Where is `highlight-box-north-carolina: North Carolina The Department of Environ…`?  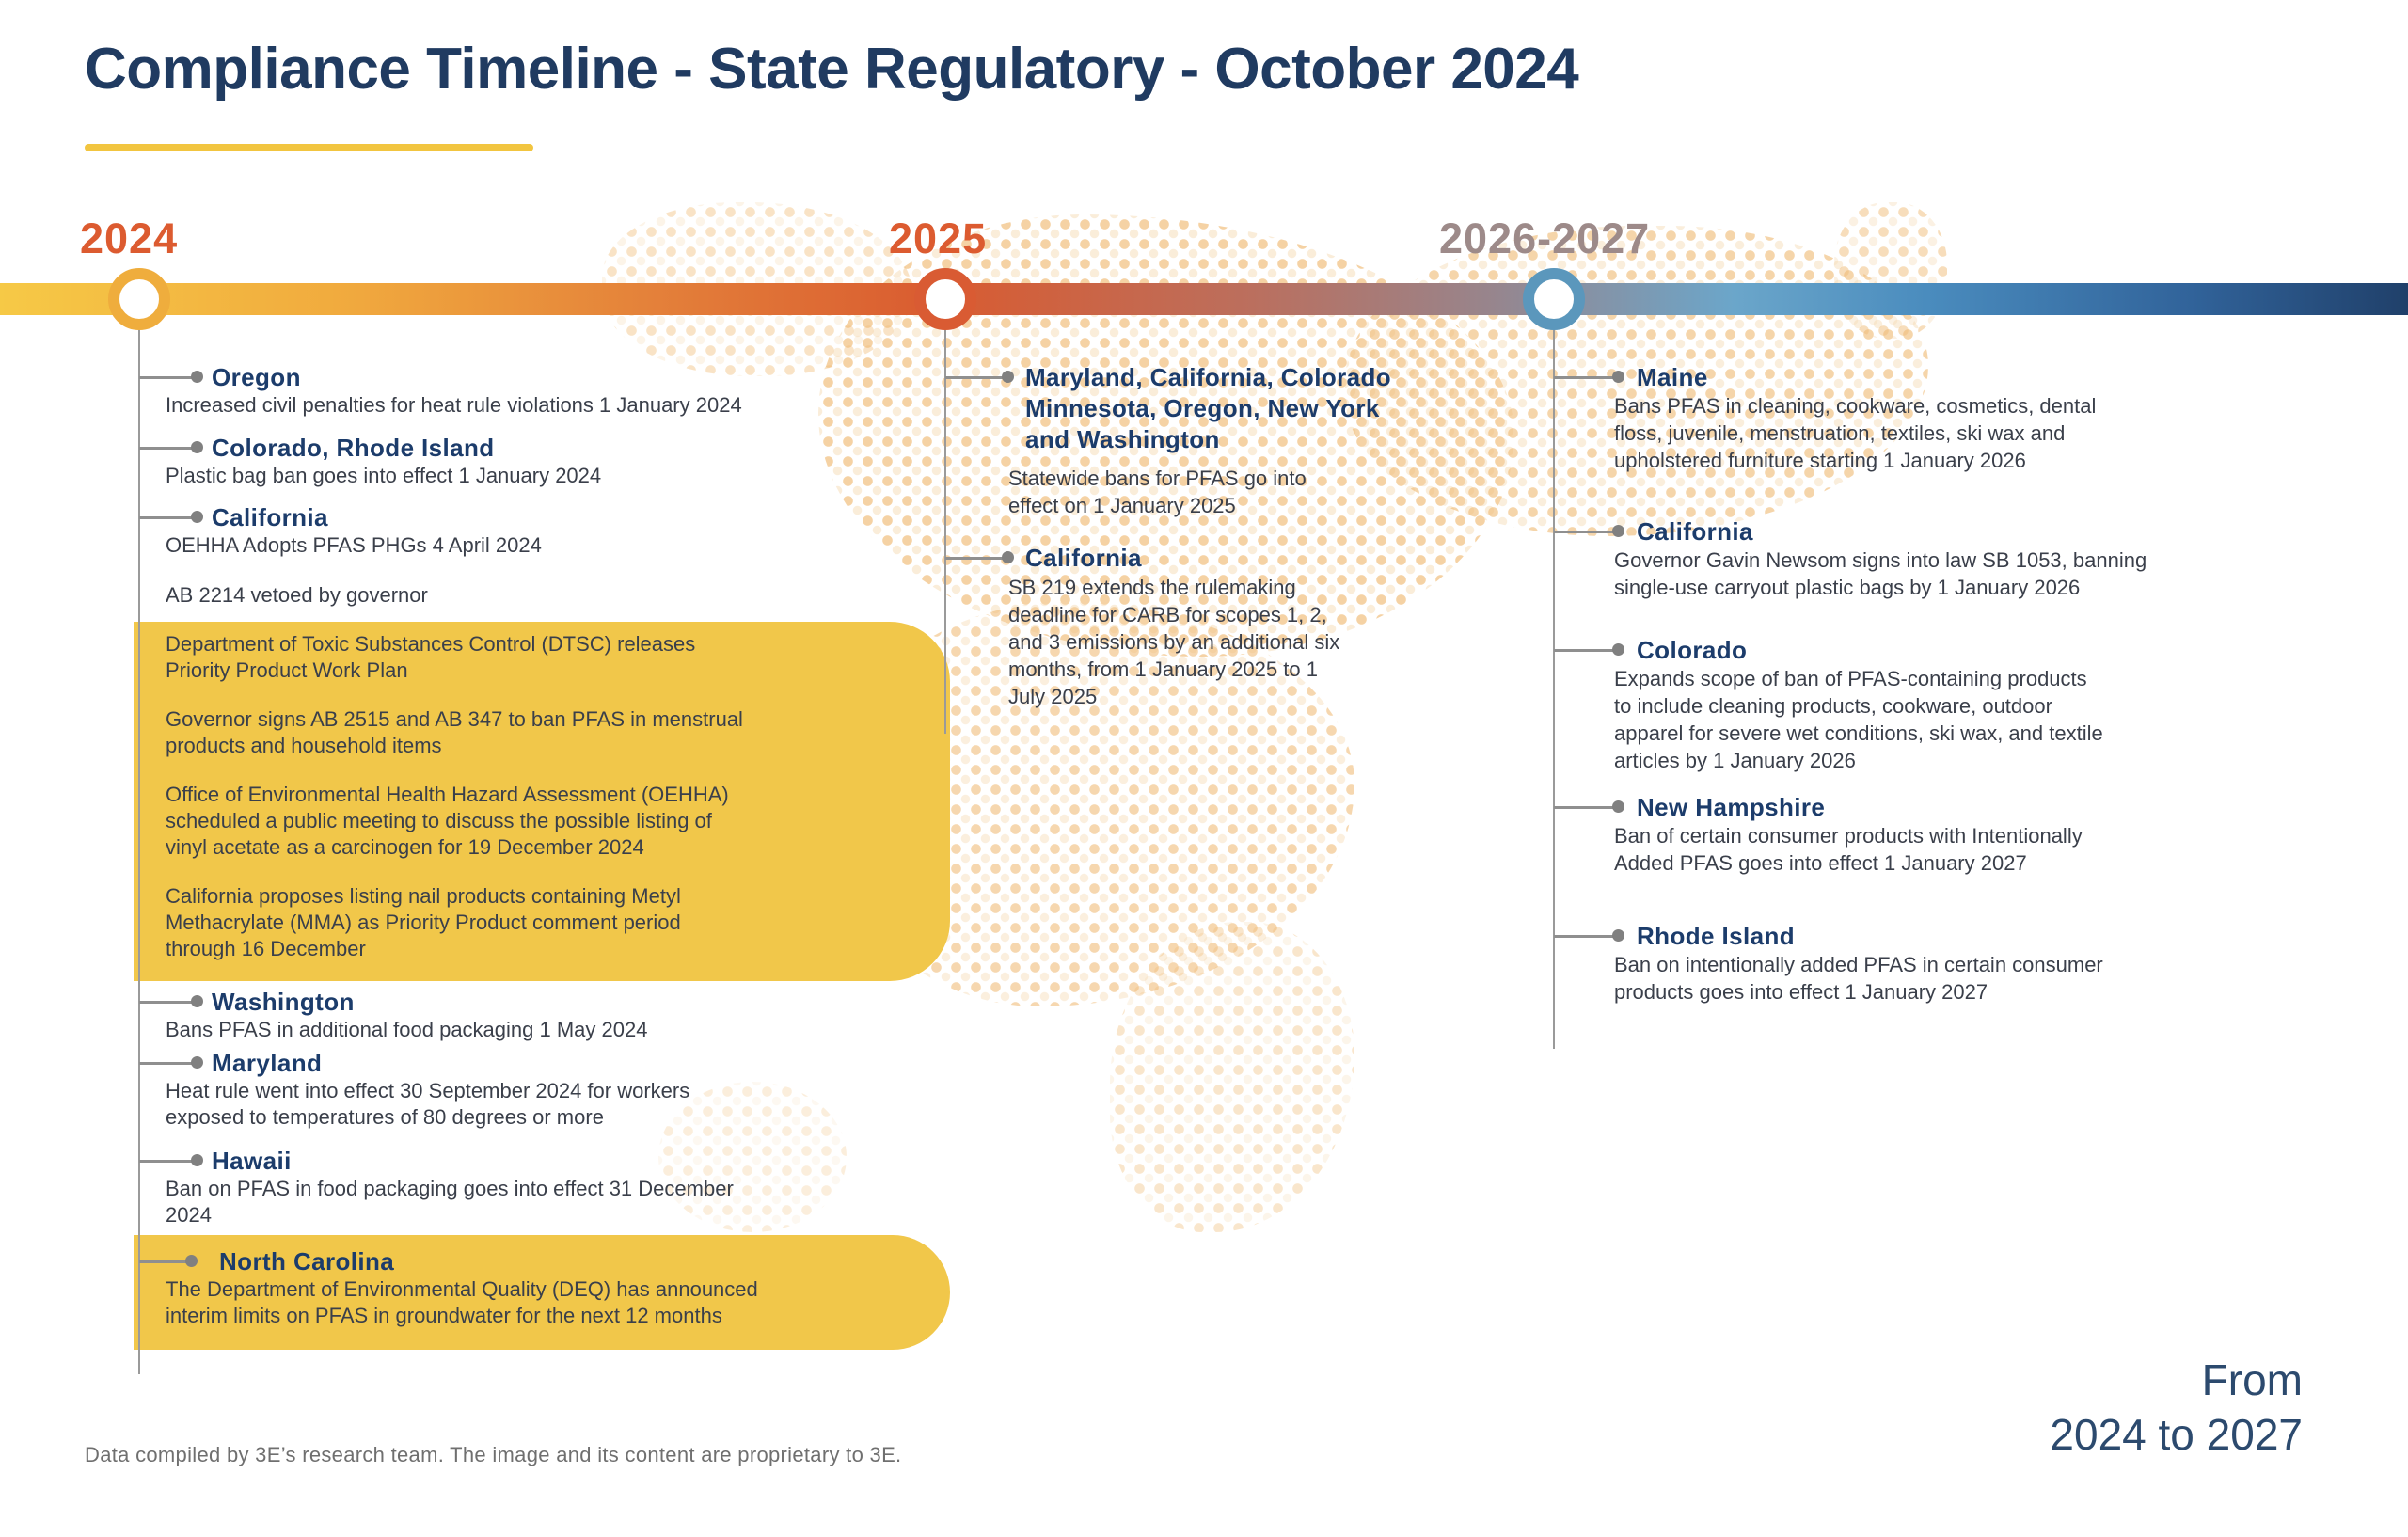 highlight-box-north-carolina: North Carolina The Department of Environ… is located at coordinates (542, 1292).